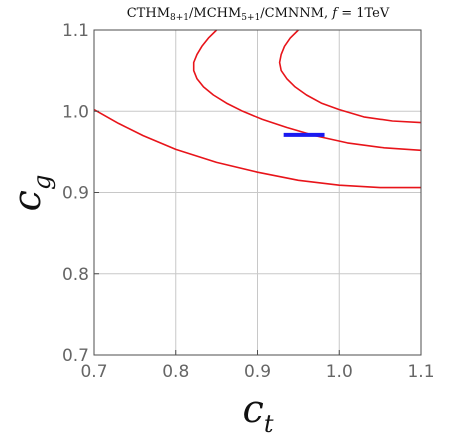 This screenshot has height=442, width=450. I want to click on x-tick-label: 1.0, so click(339, 372).